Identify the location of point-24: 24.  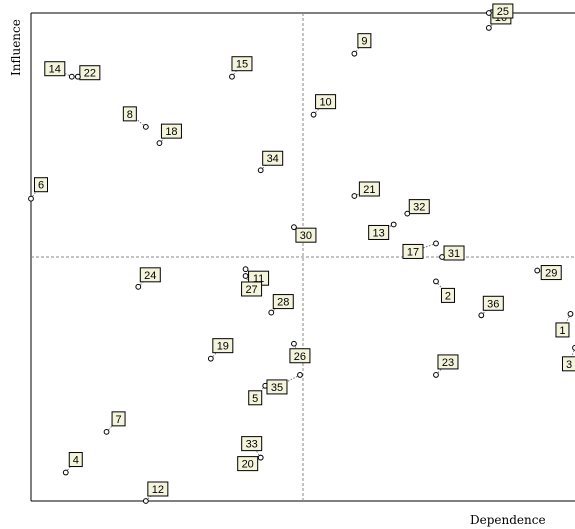
(148, 278).